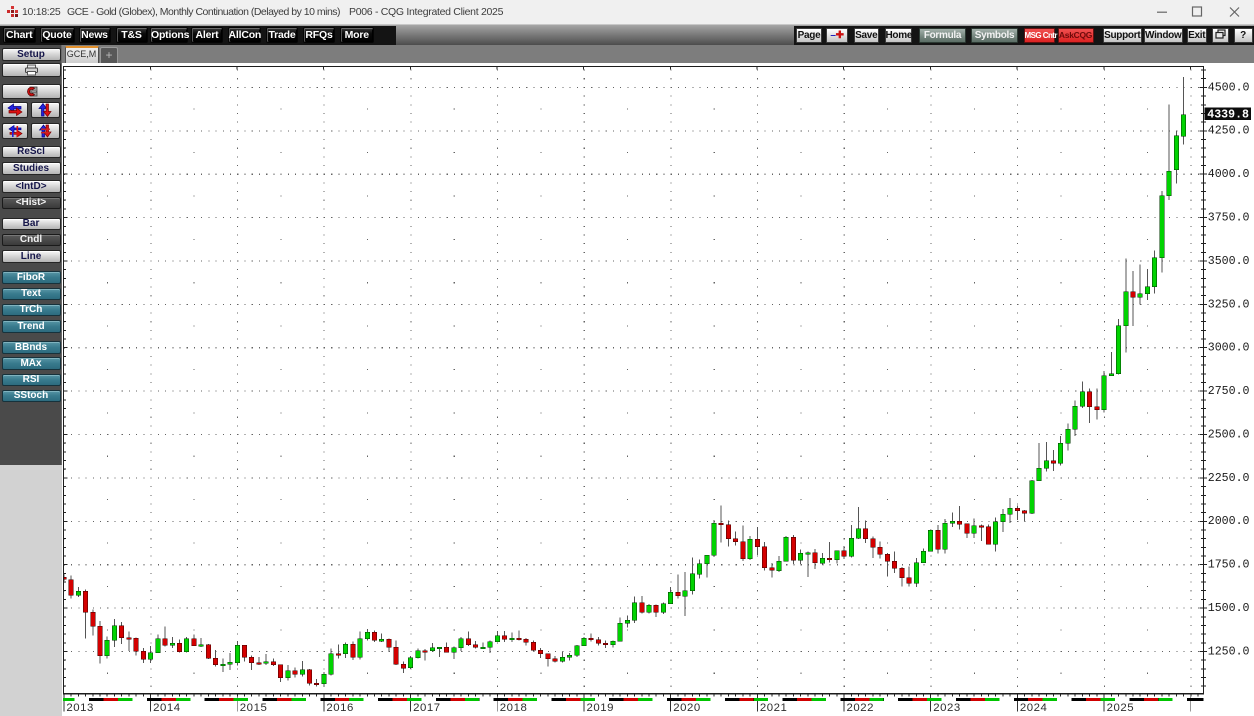 The image size is (1254, 716). I want to click on svg-text: 1250.0, so click(1229, 651).